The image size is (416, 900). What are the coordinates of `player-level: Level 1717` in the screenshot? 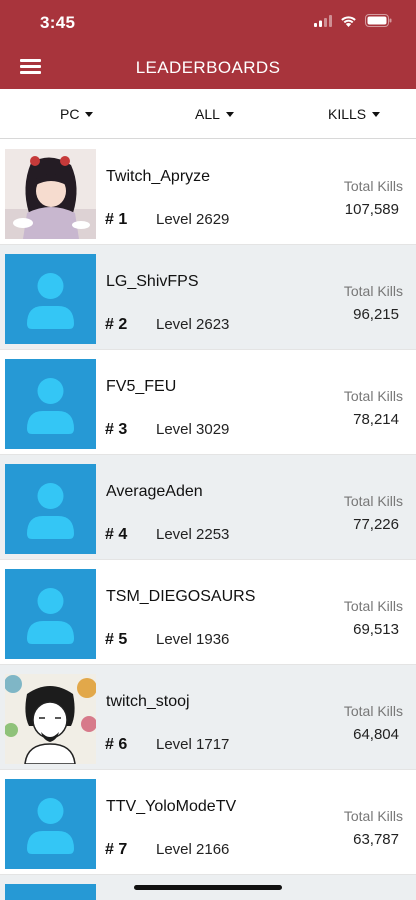 It's located at (193, 744).